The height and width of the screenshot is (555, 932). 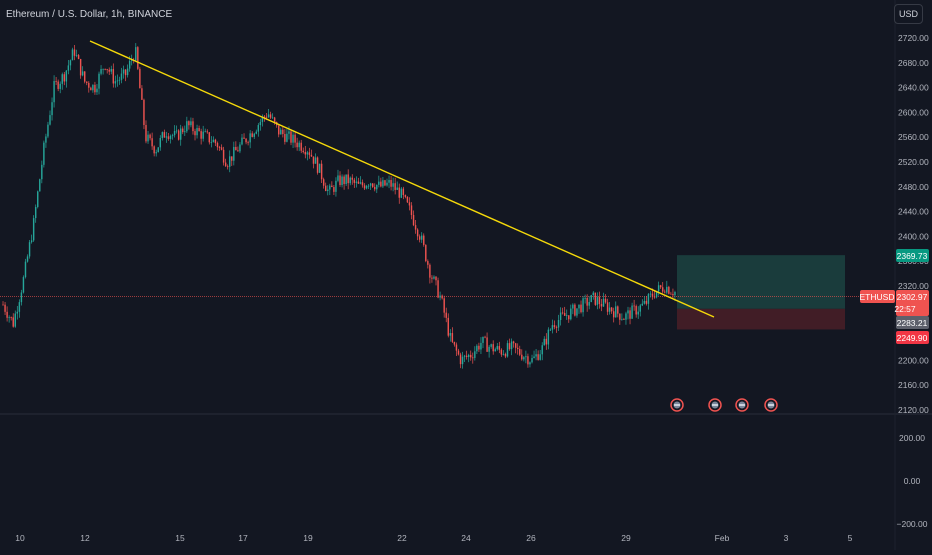 I want to click on time-axis: 10 12 15 17 19 22 24 26 29 Feb 3 5, so click(x=433, y=538).